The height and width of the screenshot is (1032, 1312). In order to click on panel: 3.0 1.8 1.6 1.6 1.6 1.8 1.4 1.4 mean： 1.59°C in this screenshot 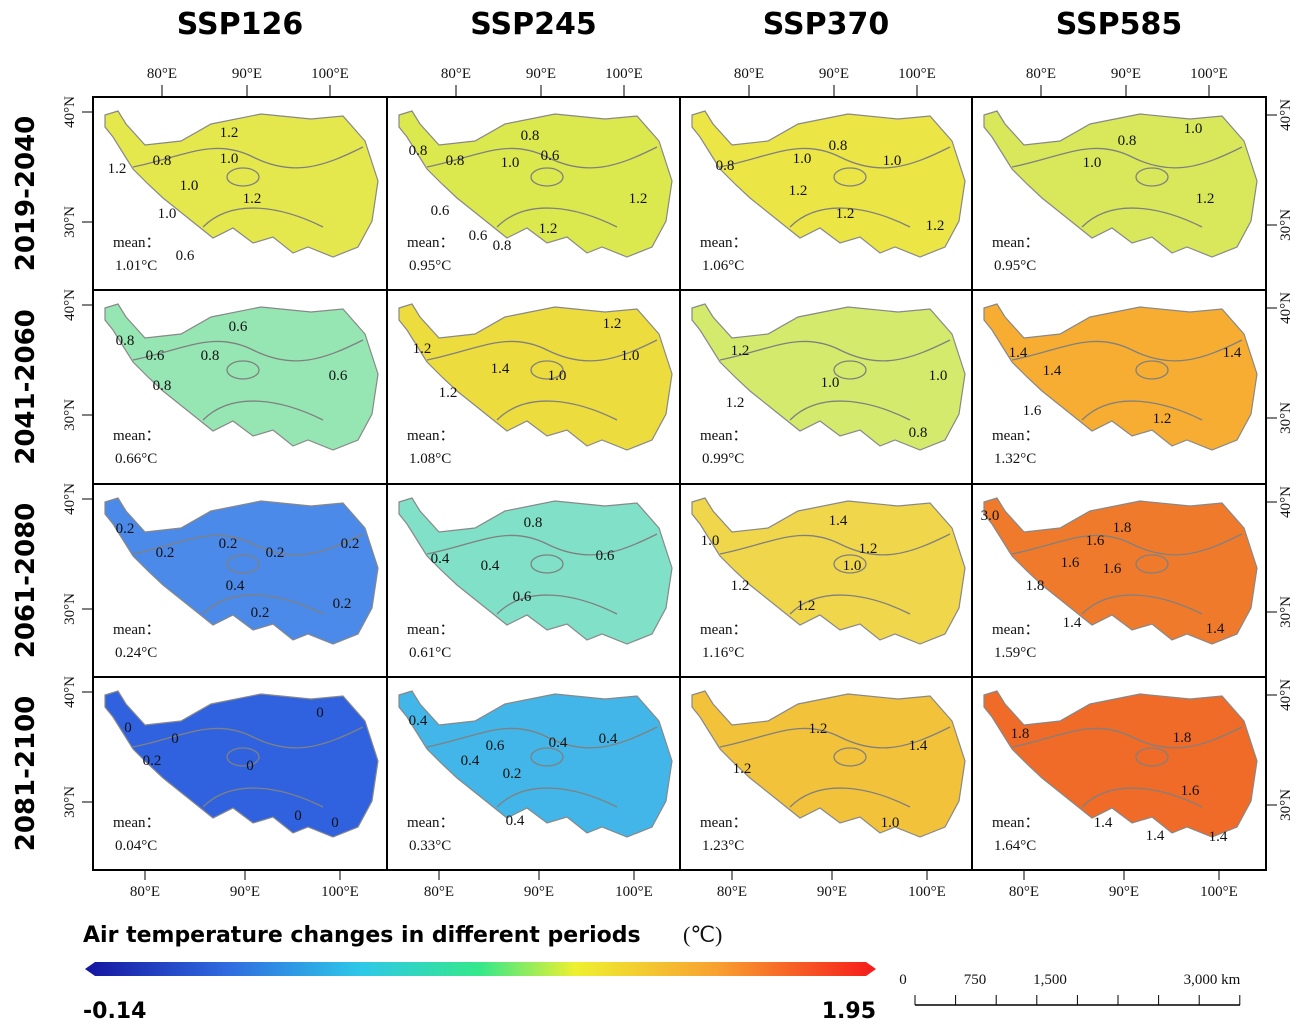, I will do `click(1119, 580)`.